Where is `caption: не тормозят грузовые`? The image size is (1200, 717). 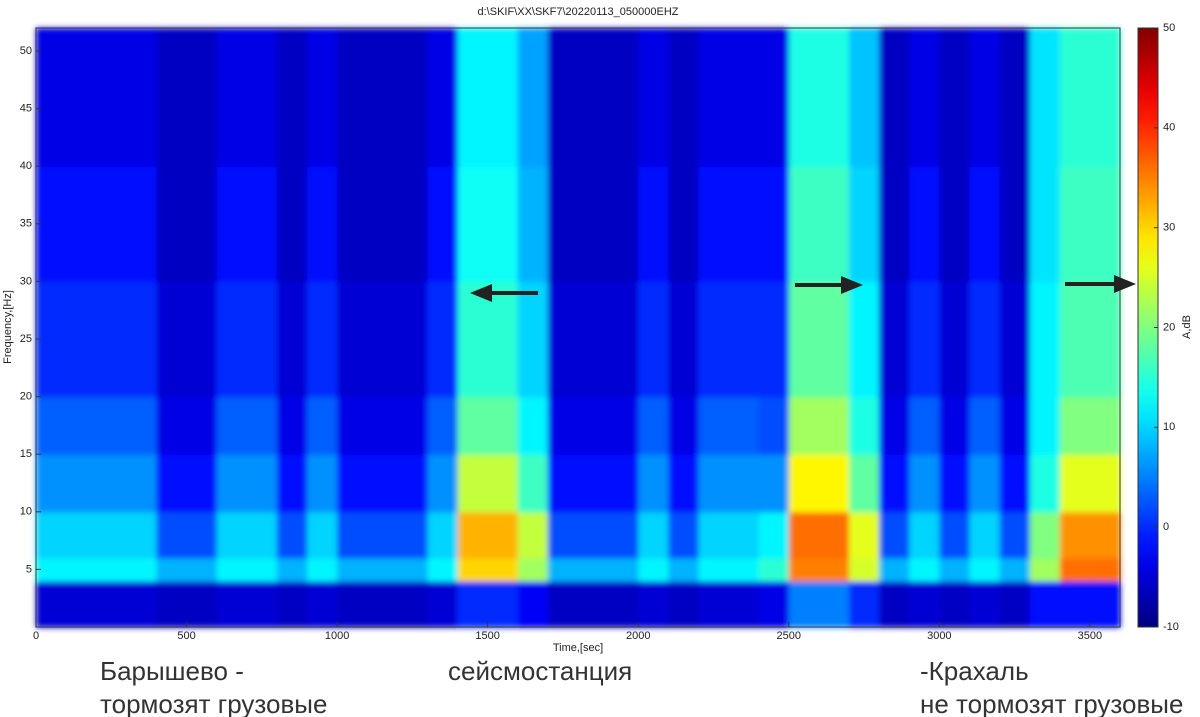 caption: не тормозят грузовые is located at coordinates (1051, 703).